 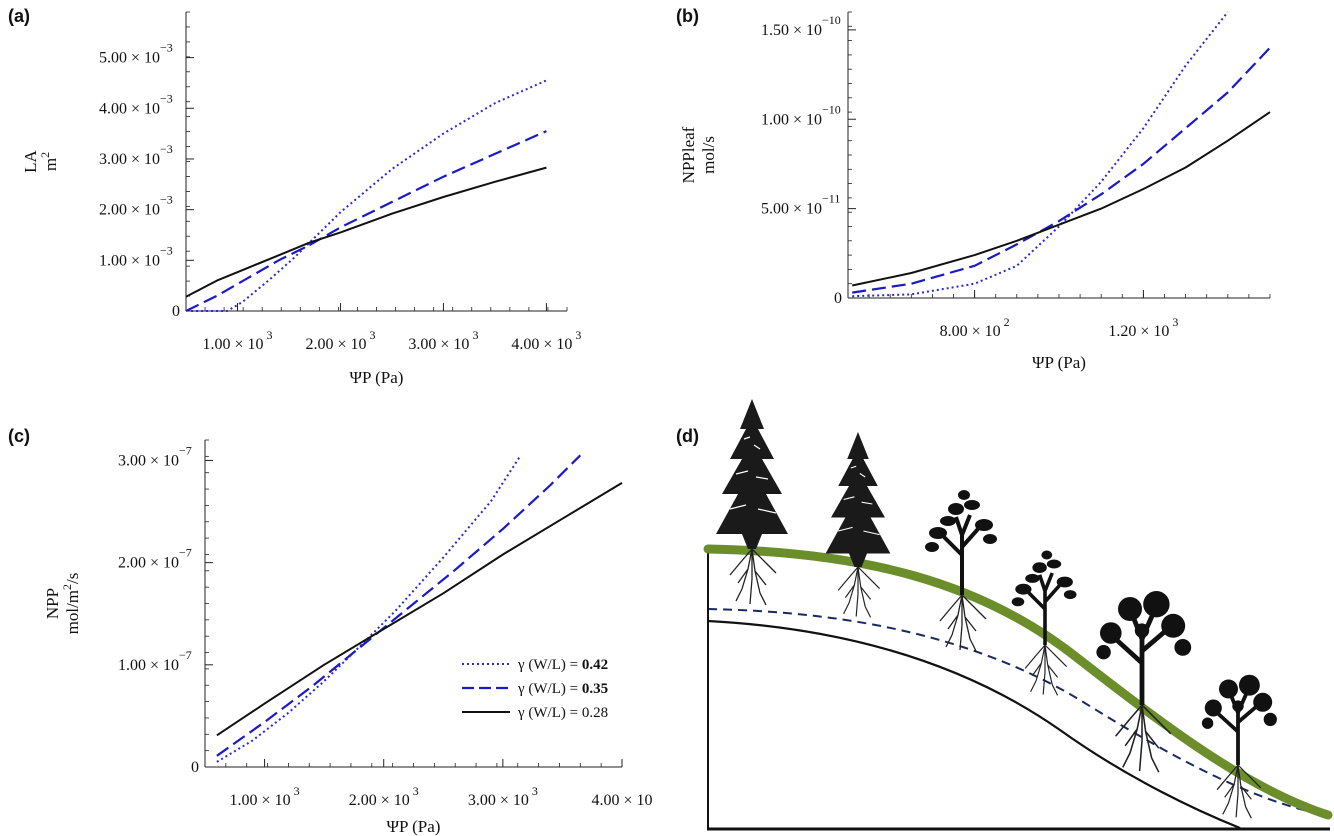 I want to click on conifer-tree-2-icon, so click(x=858, y=524).